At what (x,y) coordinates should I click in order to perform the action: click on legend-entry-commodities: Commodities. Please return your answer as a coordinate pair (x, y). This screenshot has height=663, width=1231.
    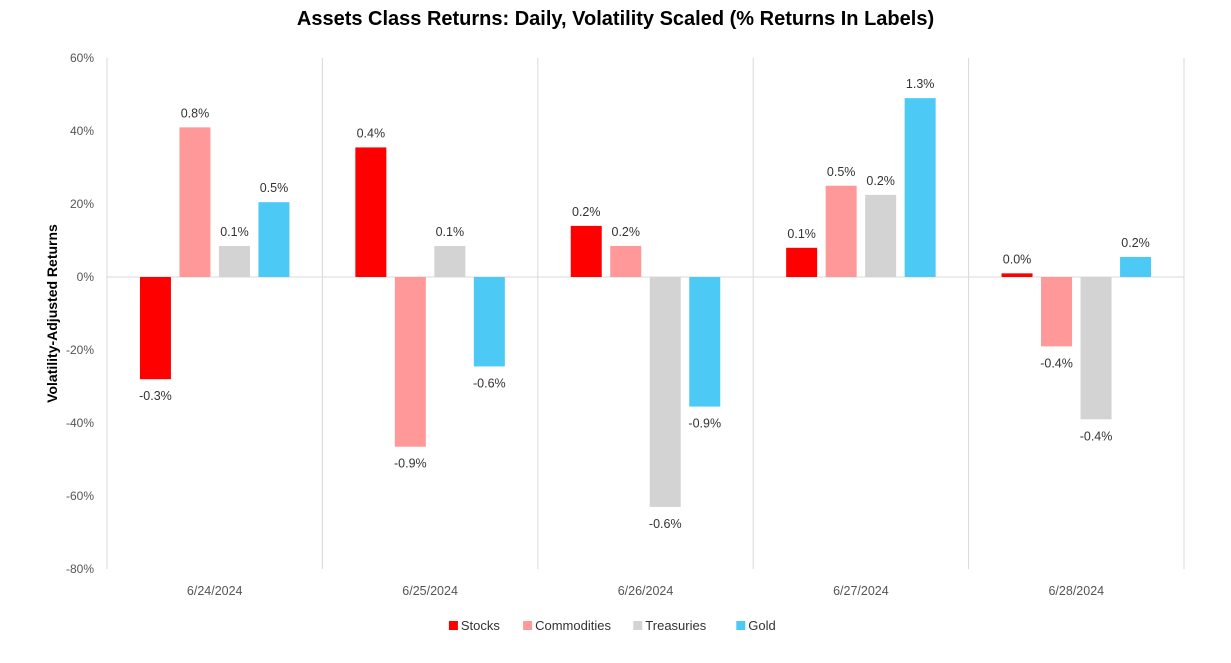
    Looking at the image, I should click on (573, 625).